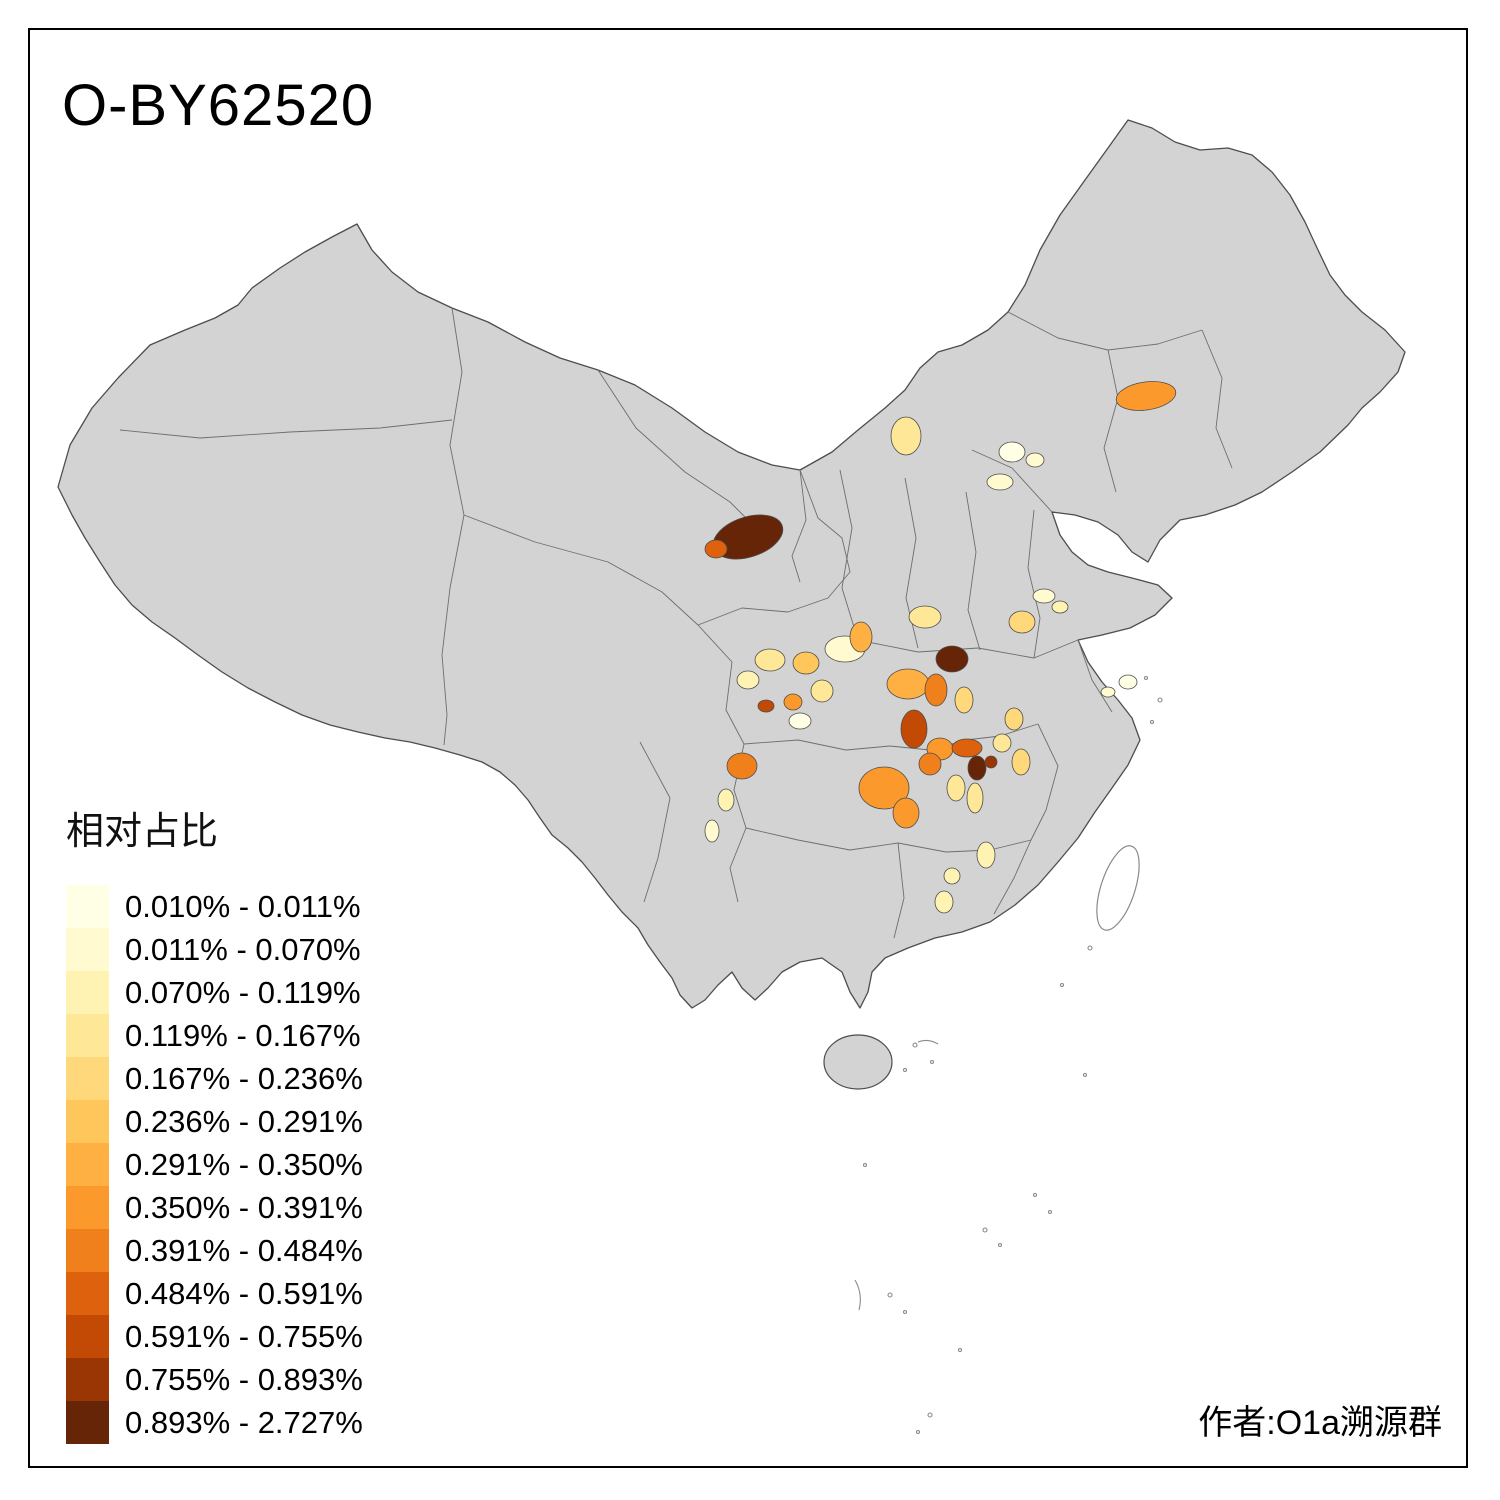  What do you see at coordinates (218, 105) in the screenshot?
I see `page-title: O-BY62520` at bounding box center [218, 105].